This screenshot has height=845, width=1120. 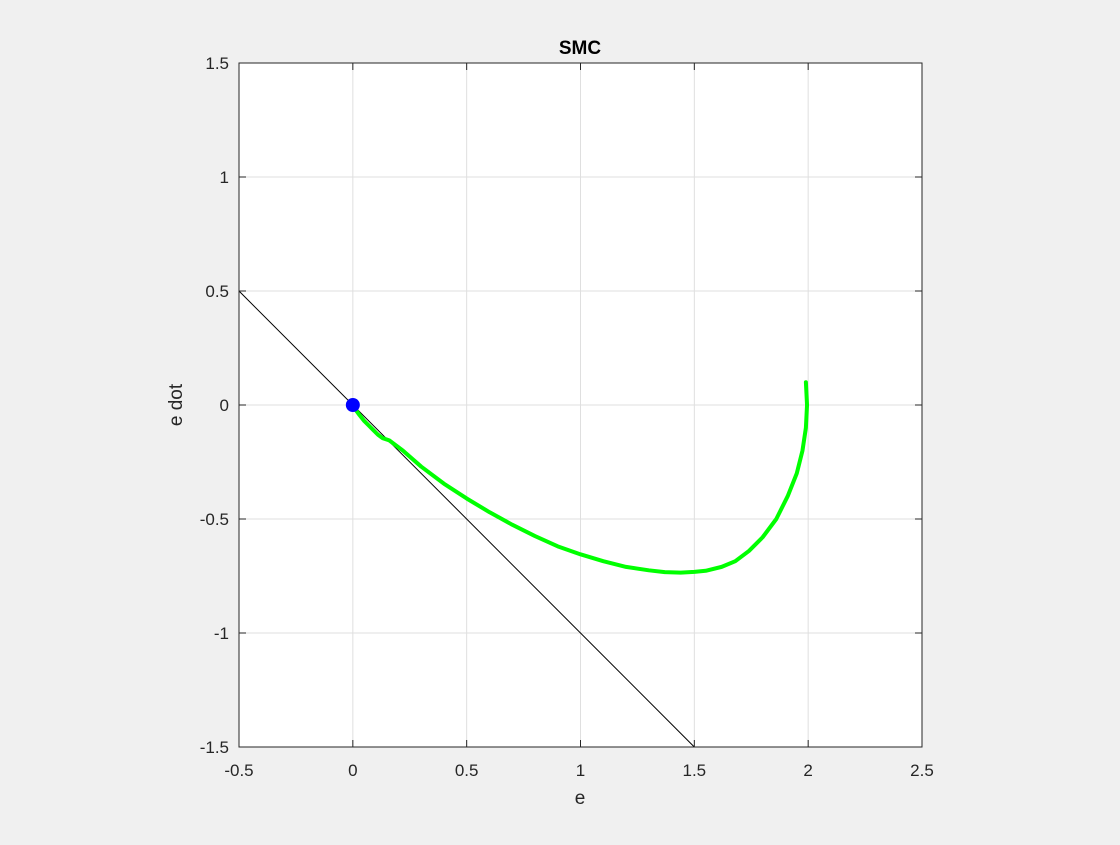 I want to click on y-tick-label: -1, so click(x=221, y=633).